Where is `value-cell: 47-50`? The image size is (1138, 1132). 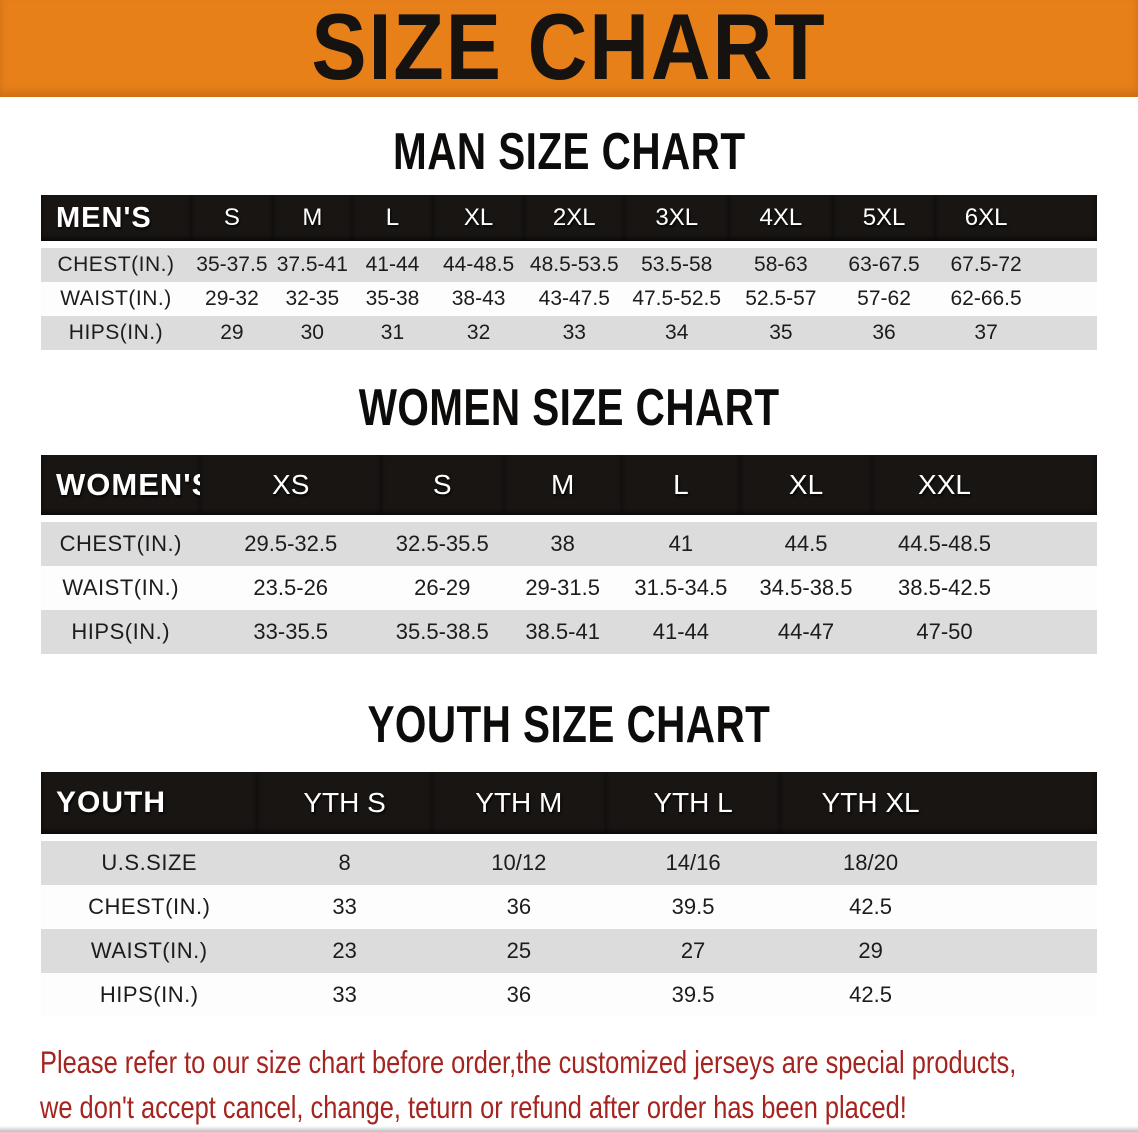 value-cell: 47-50 is located at coordinates (984, 632).